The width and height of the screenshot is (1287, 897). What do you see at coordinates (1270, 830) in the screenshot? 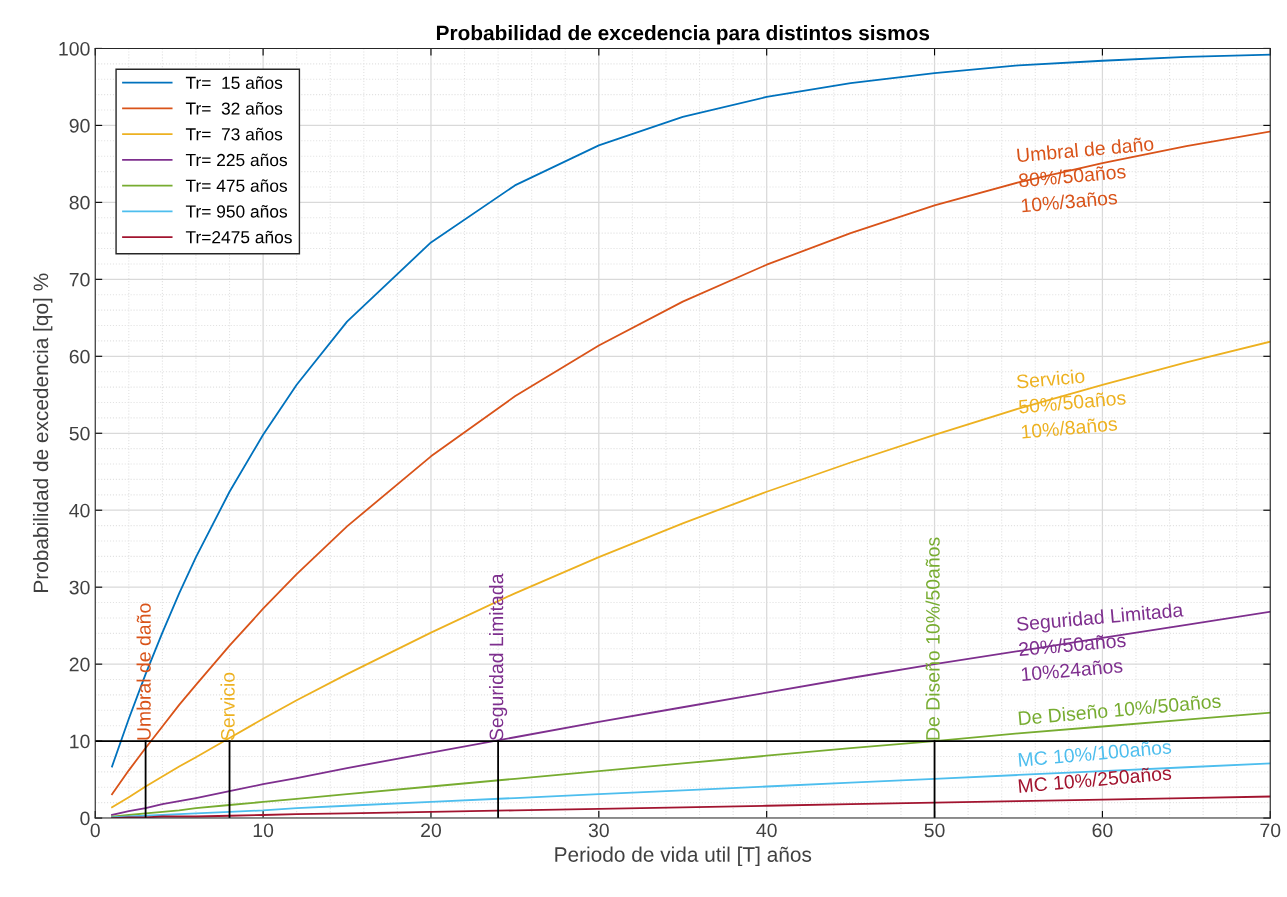
I see `x-tick-label: 70` at bounding box center [1270, 830].